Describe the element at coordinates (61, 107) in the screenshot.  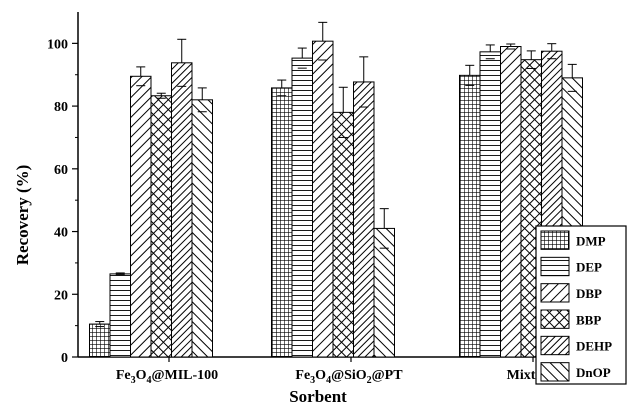
I see `y-tick-label: 80` at that location.